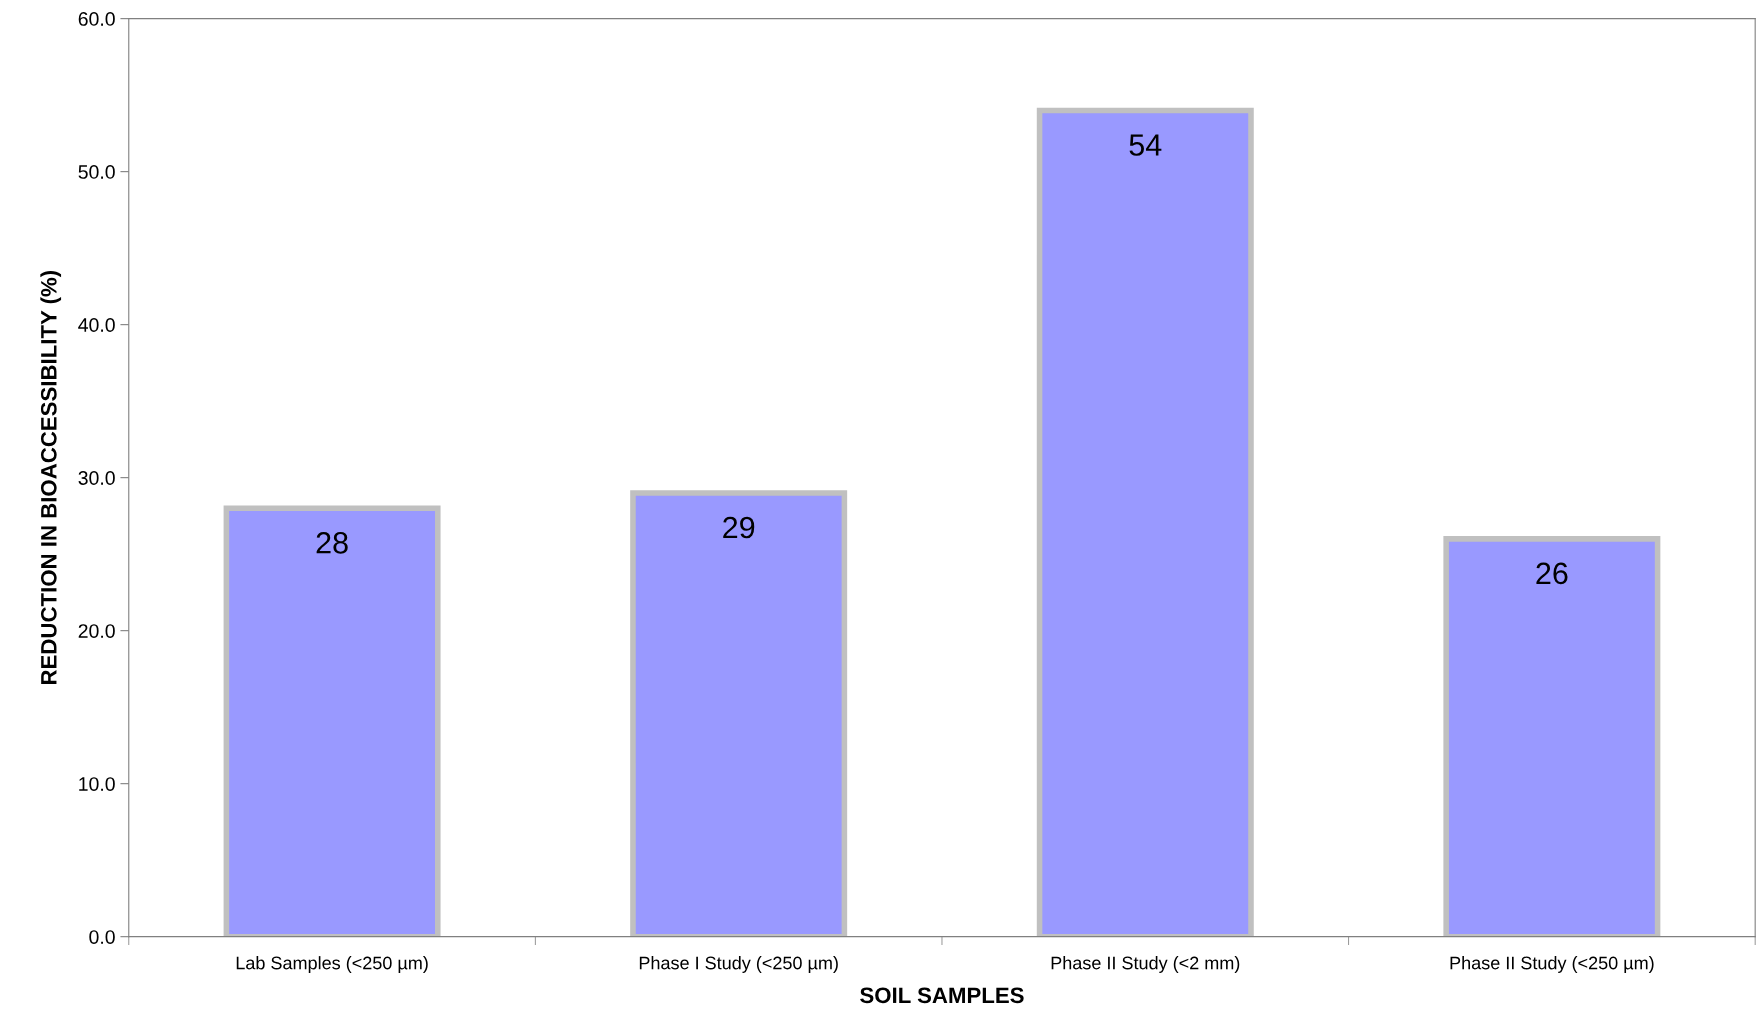 The width and height of the screenshot is (1764, 1035). Describe the element at coordinates (1145, 964) in the screenshot. I see `x-tick-label: Phase II Study (<2 mm)` at that location.